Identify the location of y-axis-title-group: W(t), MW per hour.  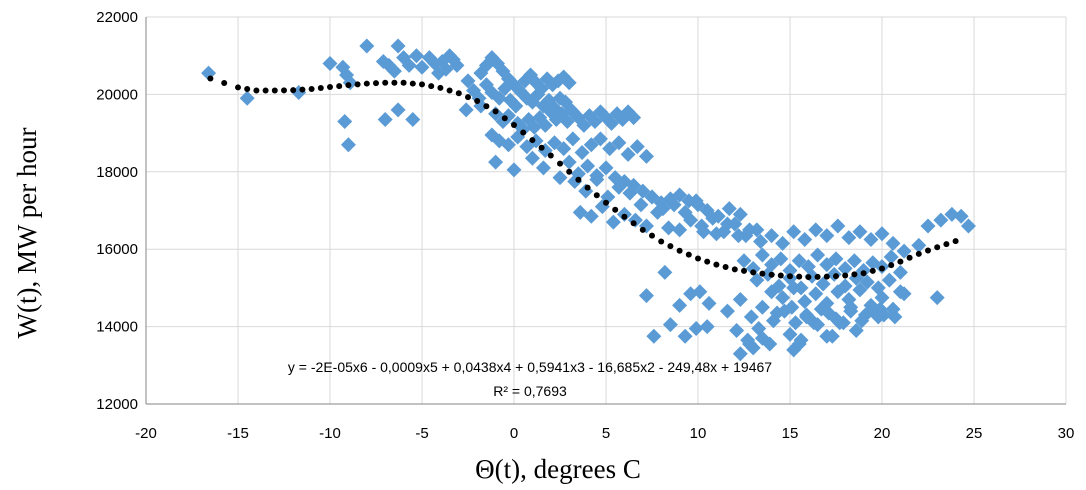
(27, 233).